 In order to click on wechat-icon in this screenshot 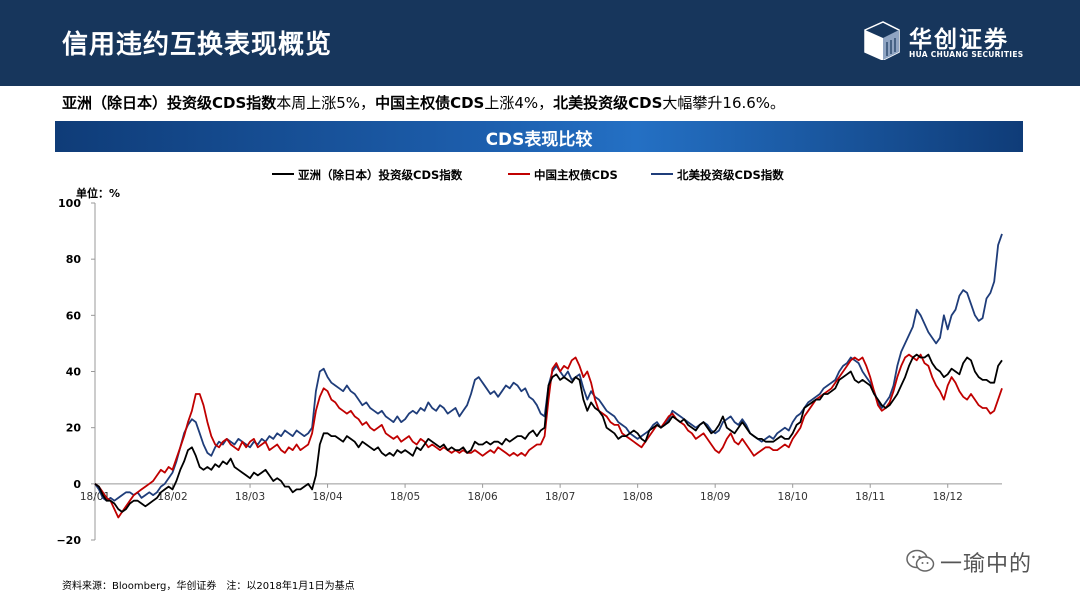, I will do `click(920, 560)`.